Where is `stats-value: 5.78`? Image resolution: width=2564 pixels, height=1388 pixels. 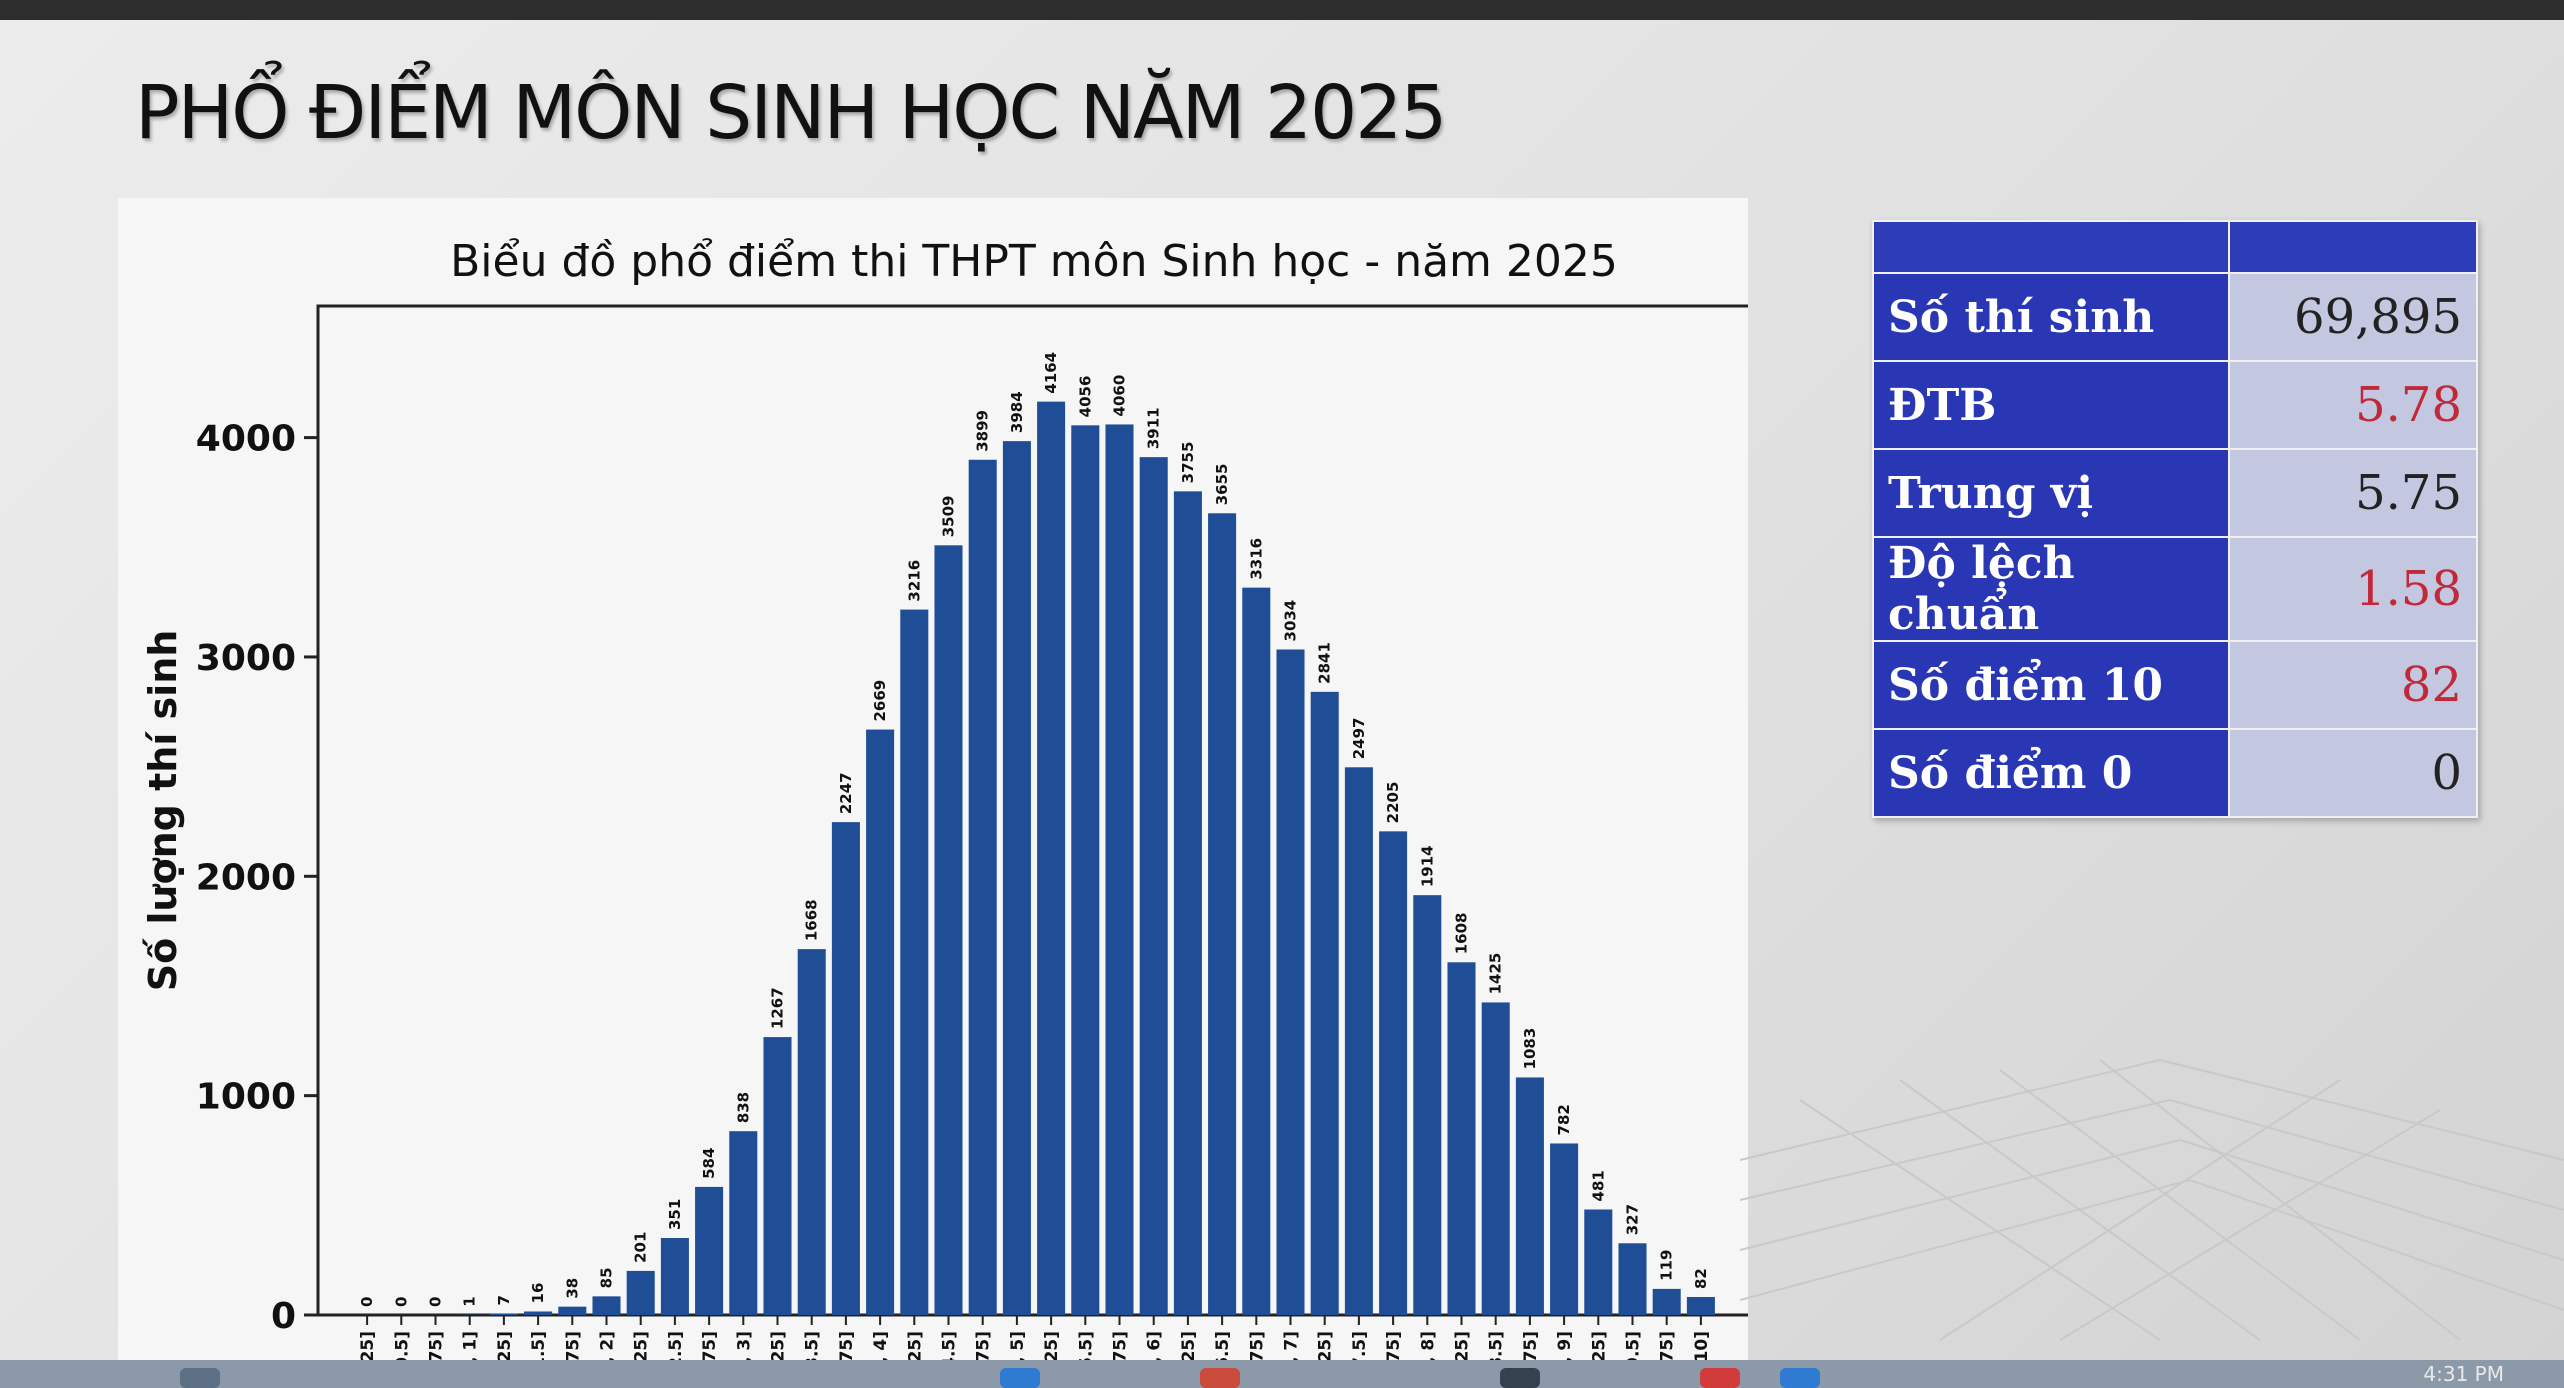
stats-value: 5.78 is located at coordinates (2353, 405).